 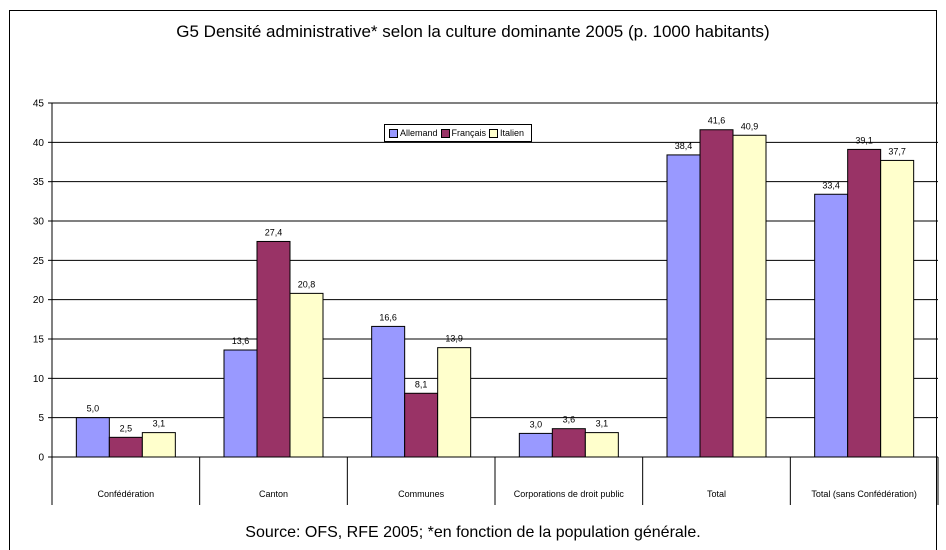 I want to click on y-tick-label: 10, so click(x=39, y=379).